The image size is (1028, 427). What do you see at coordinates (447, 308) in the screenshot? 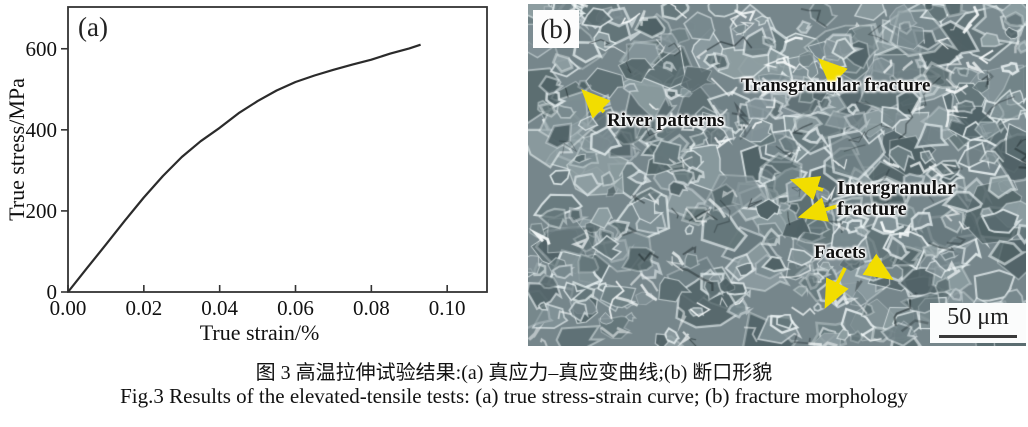
I see `x-tick-label: 0.10` at bounding box center [447, 308].